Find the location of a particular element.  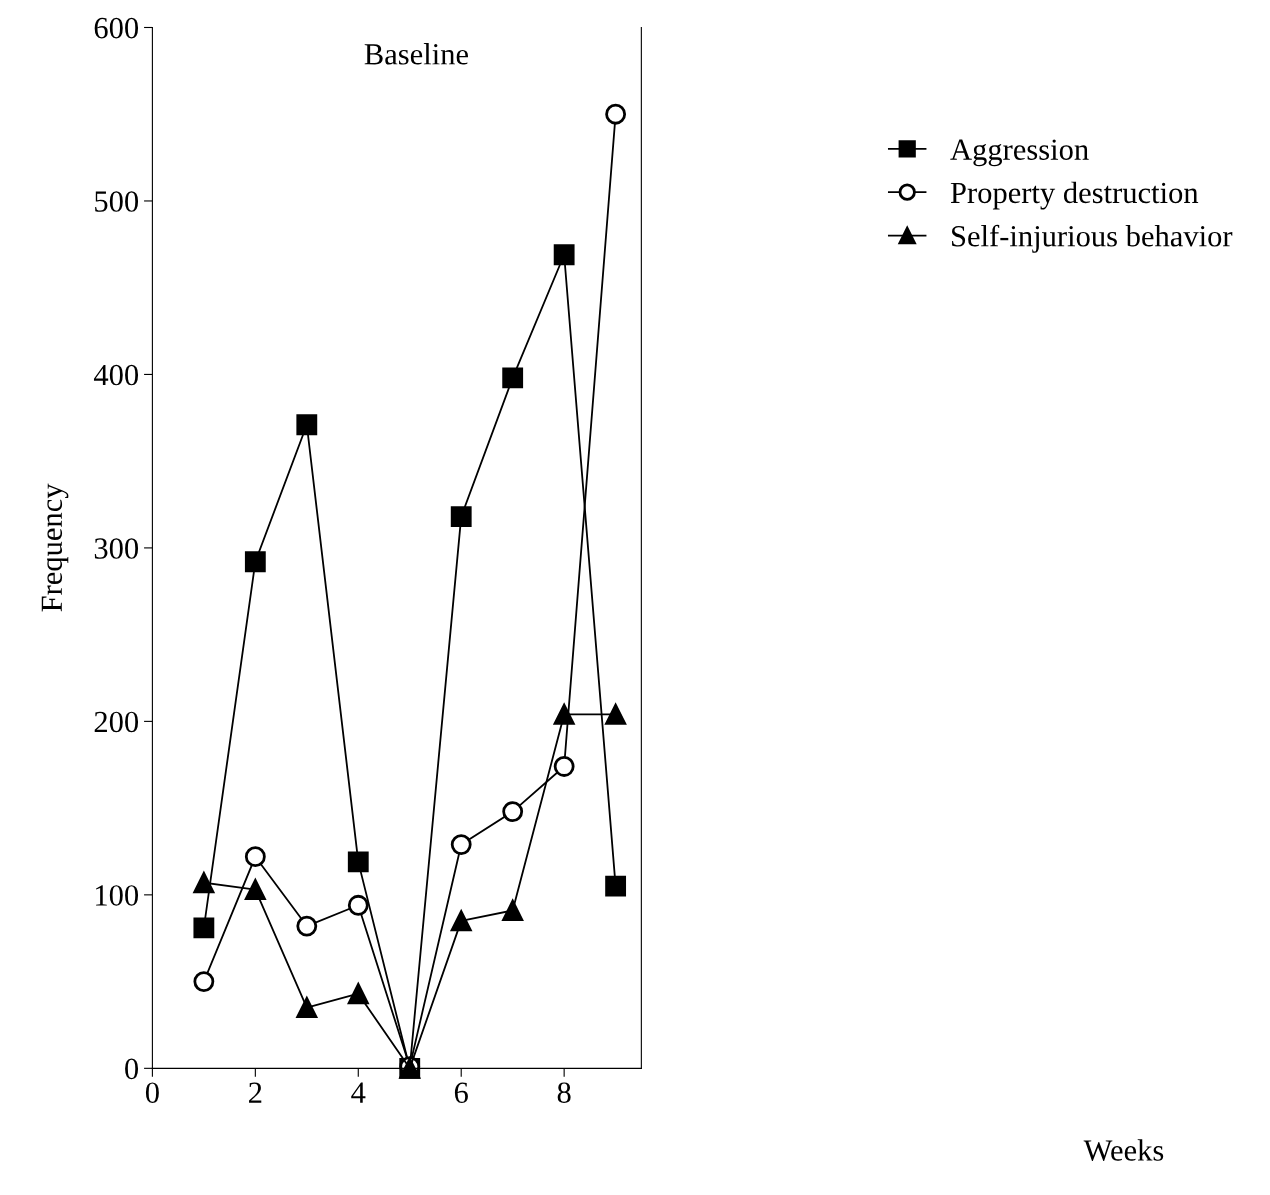

y-tick-label: 400 is located at coordinates (116, 375).